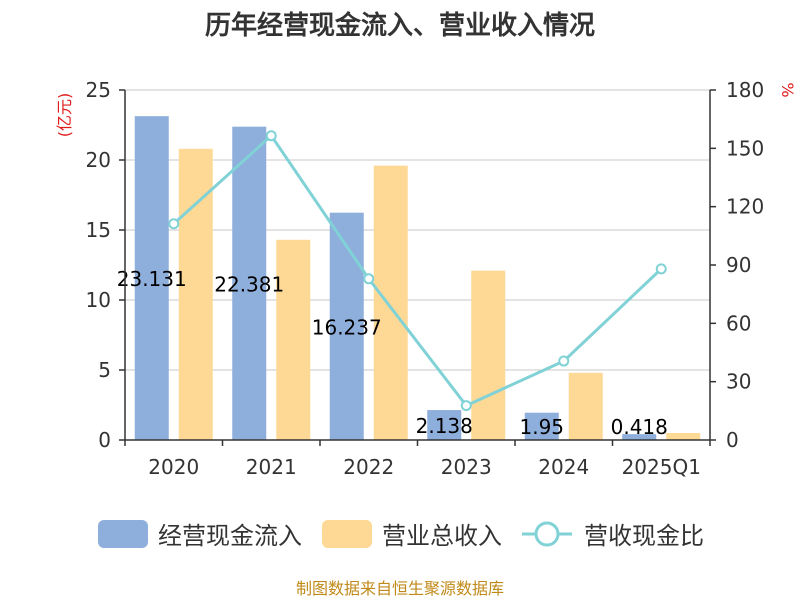 The height and width of the screenshot is (600, 800). I want to click on data-label-cash-inflow: 23.131, so click(152, 279).